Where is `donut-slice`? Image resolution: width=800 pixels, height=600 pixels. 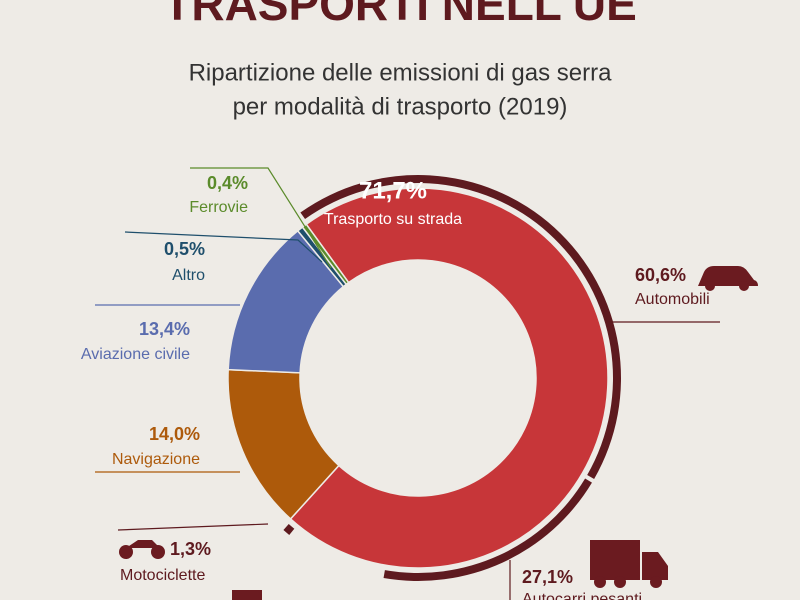
donut-slice is located at coordinates (325, 254).